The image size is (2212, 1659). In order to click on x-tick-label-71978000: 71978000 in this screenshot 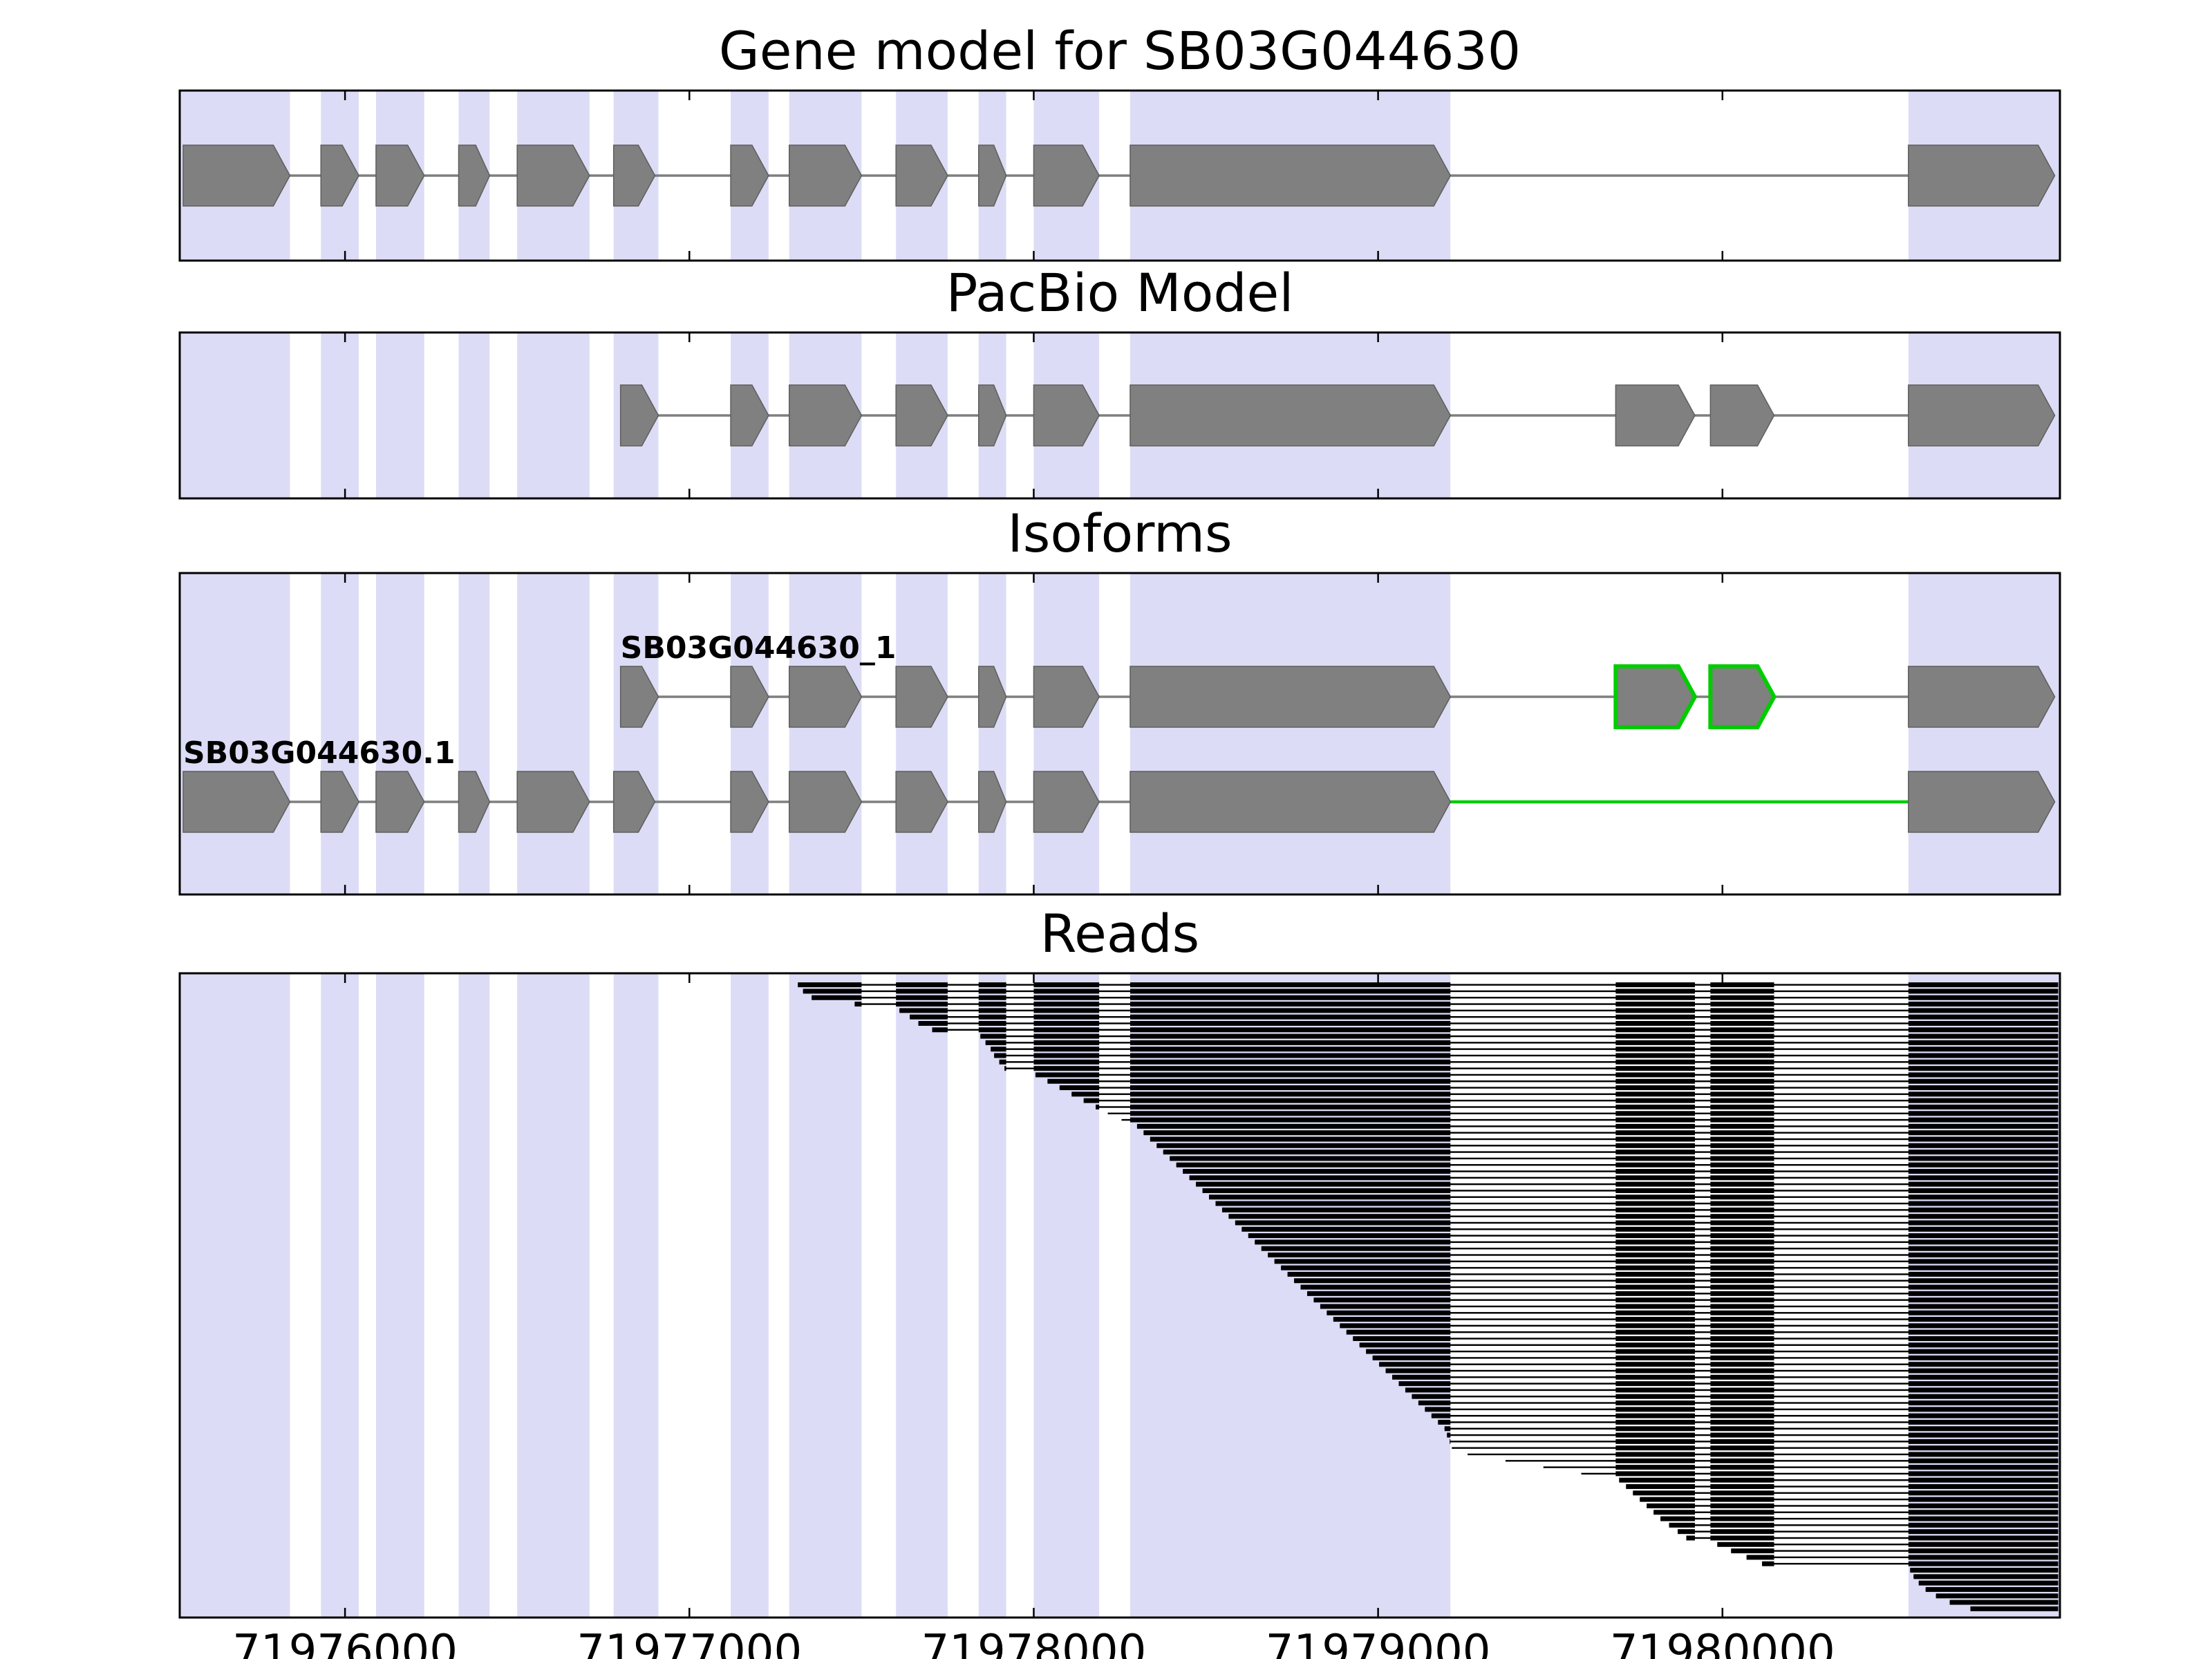, I will do `click(1034, 1643)`.